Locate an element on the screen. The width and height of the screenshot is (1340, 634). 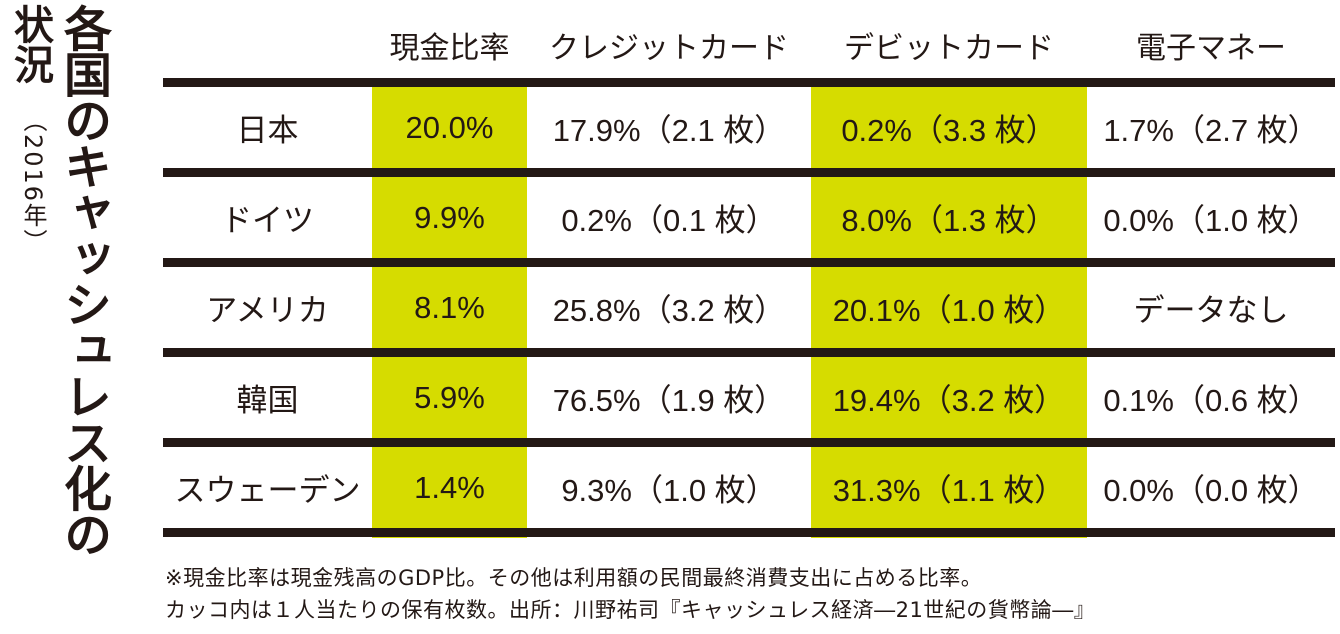
table-cell-cash-ratio: 9.9% is located at coordinates (449, 217).